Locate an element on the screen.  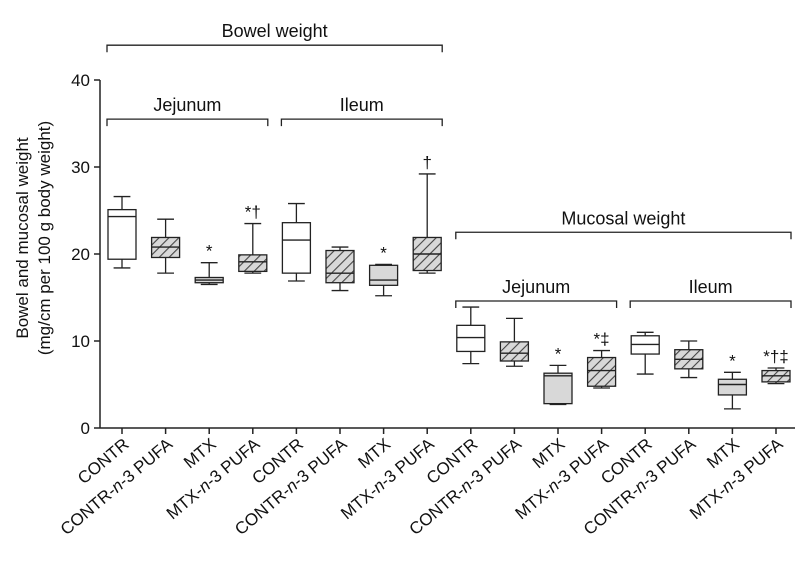
y-tick-label: 10 is located at coordinates (80, 341).